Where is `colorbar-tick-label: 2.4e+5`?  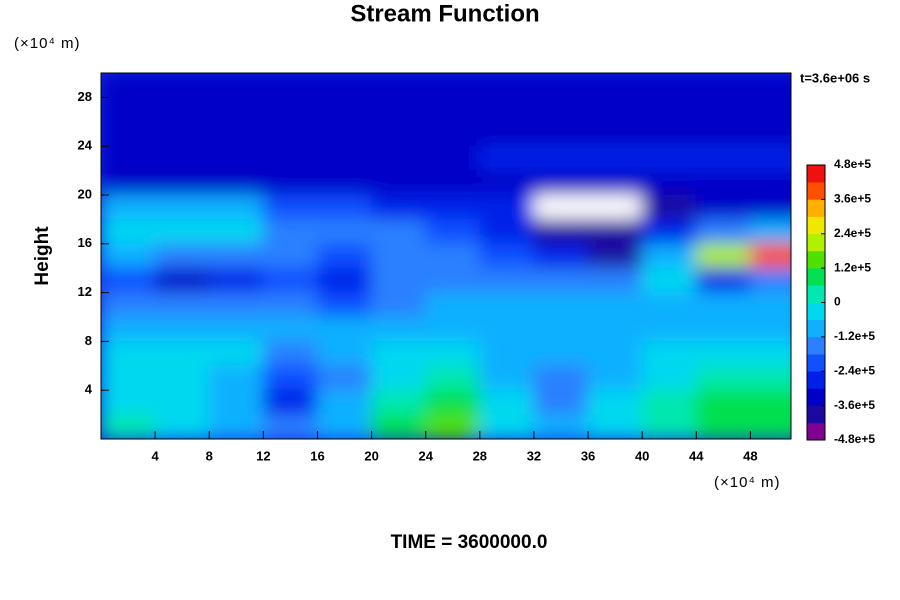 colorbar-tick-label: 2.4e+5 is located at coordinates (852, 233).